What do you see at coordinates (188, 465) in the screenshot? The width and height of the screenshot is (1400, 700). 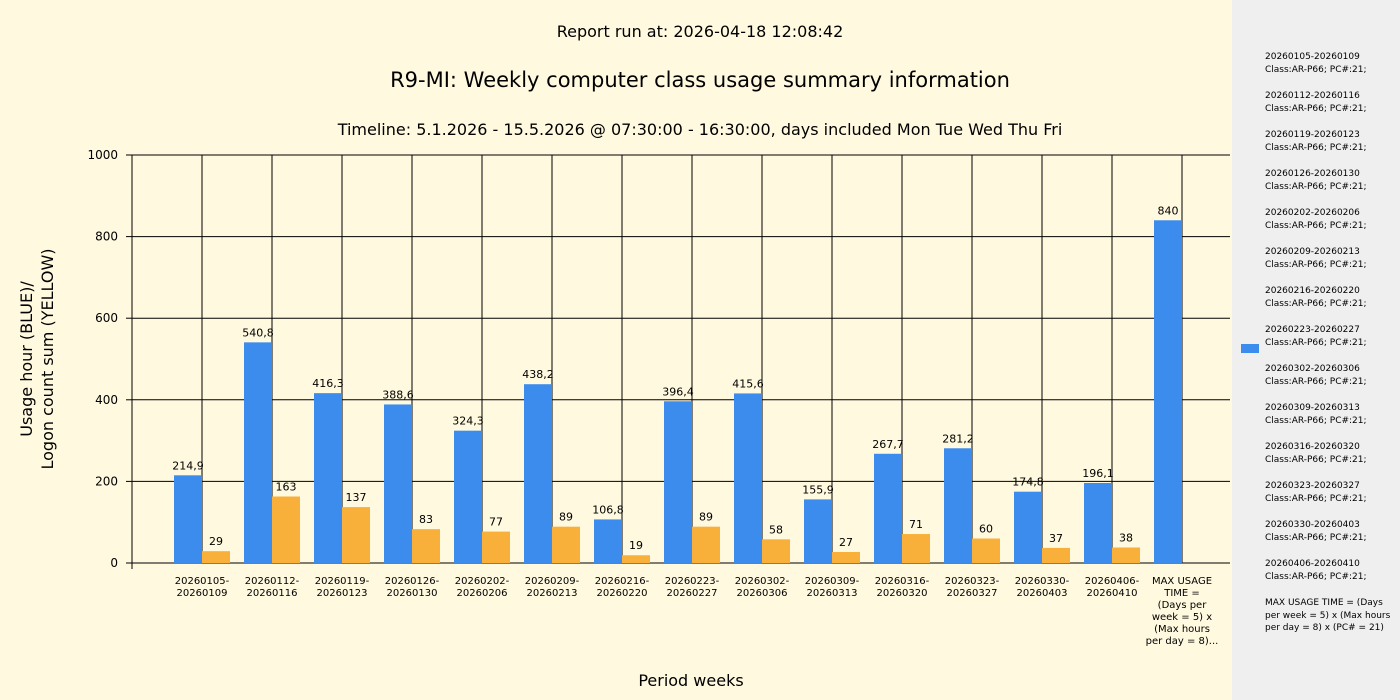 I see `bar-label-usage-hour: 214,9` at bounding box center [188, 465].